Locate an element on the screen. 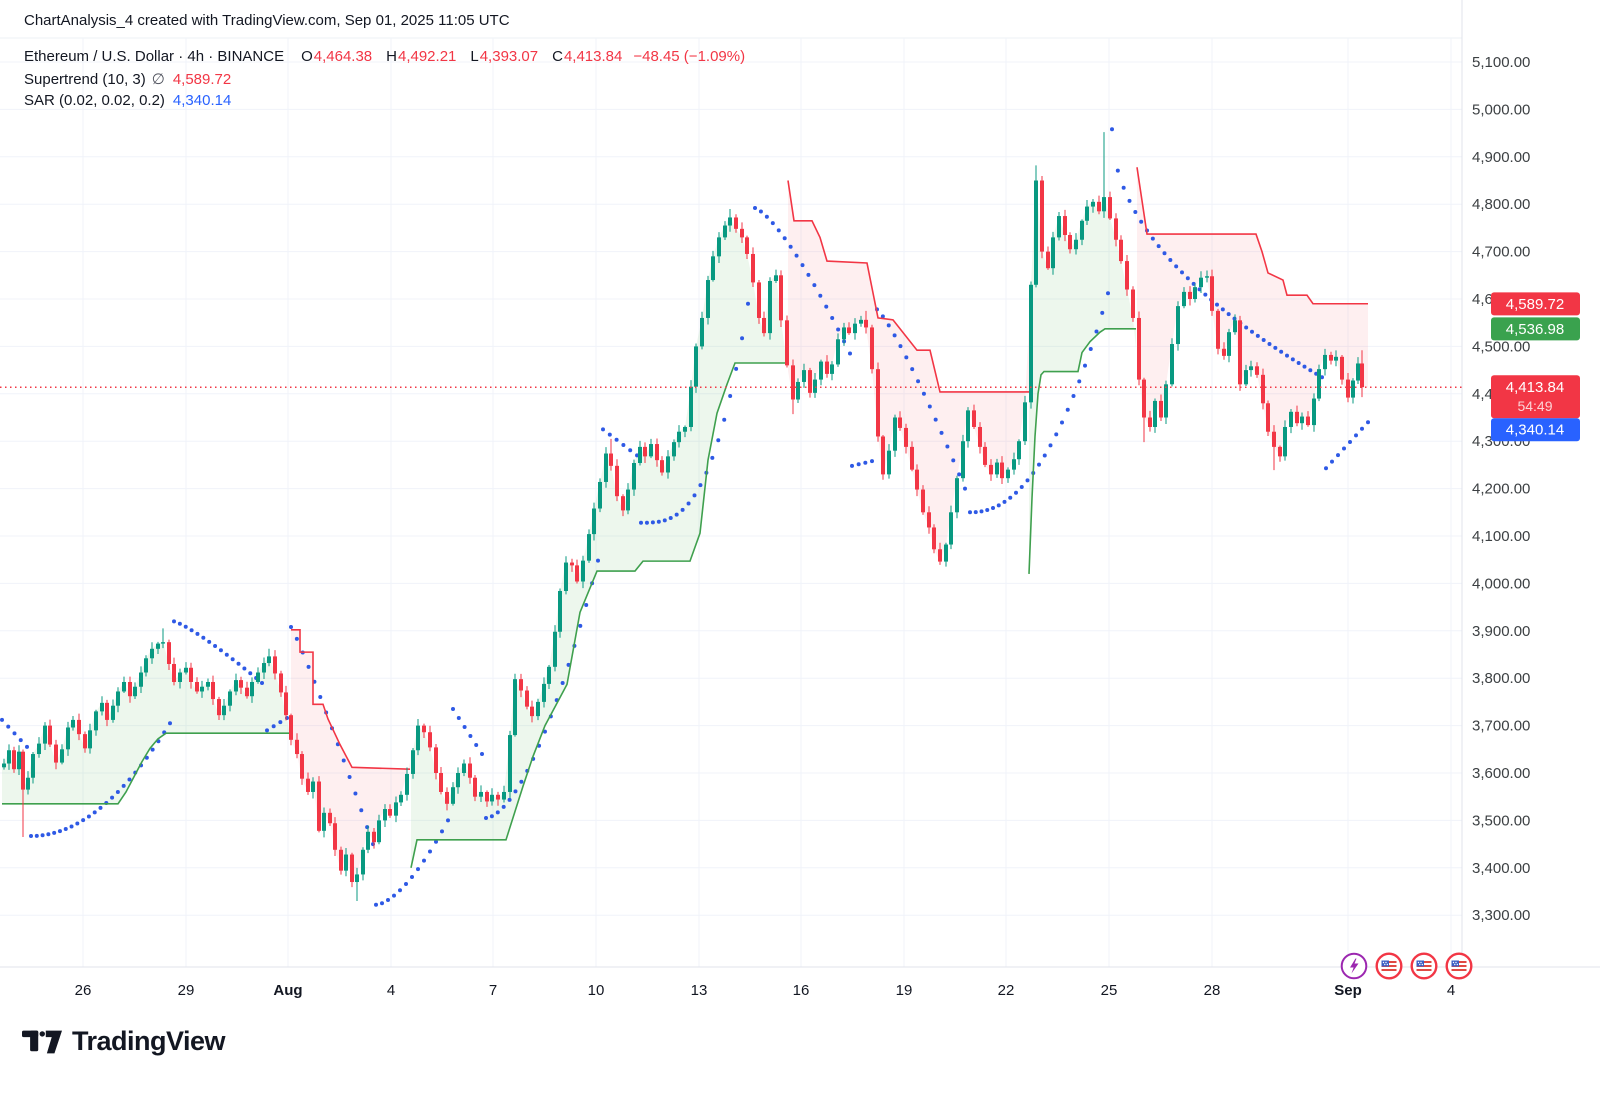 The height and width of the screenshot is (1102, 1600). svg-text: 19 is located at coordinates (904, 990).